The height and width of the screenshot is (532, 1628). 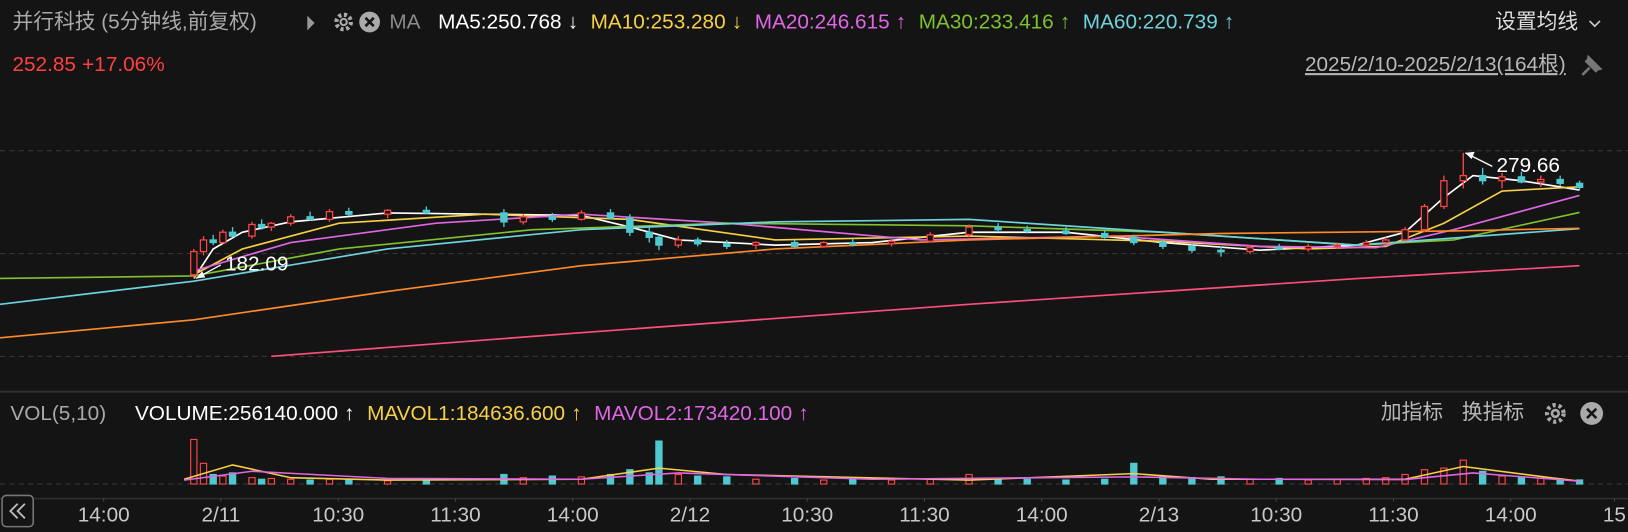 What do you see at coordinates (344, 22) in the screenshot?
I see `settings-icon` at bounding box center [344, 22].